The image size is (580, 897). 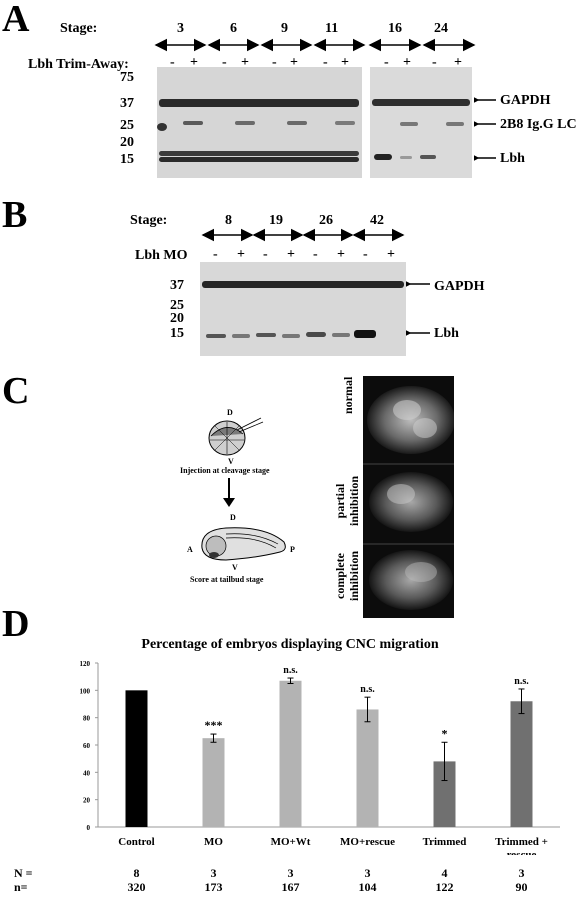 I want to click on panel-a-mw-20: 20, so click(x=127, y=142).